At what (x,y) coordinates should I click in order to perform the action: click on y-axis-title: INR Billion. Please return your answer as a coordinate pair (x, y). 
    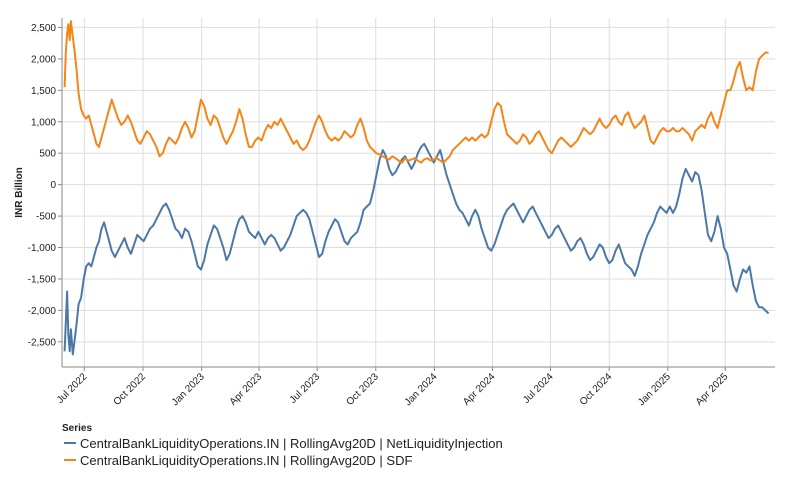
    Looking at the image, I should click on (19, 192).